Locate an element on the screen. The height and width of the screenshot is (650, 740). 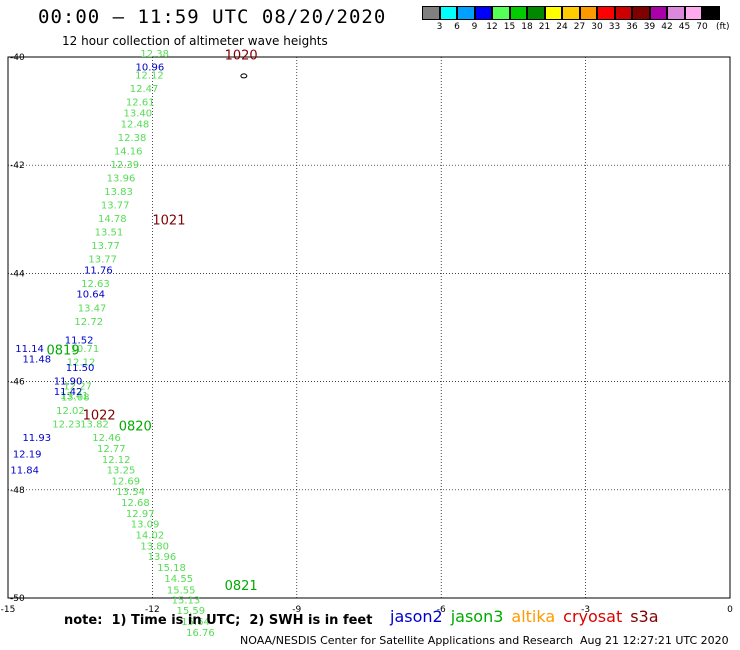
swh-label-jason2: 11.42 is located at coordinates (68, 392).